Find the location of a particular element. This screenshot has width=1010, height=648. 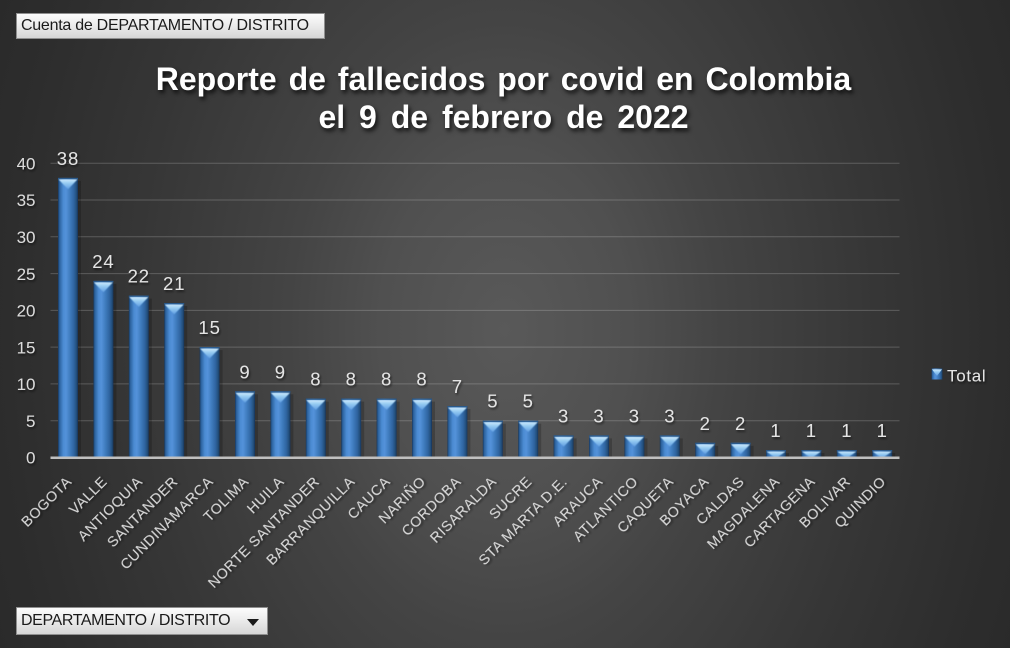

svg-text: 24 is located at coordinates (103, 261).